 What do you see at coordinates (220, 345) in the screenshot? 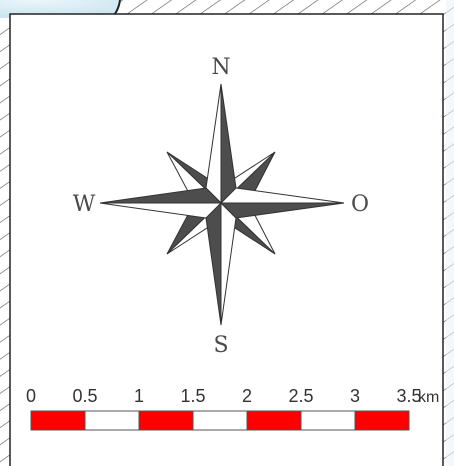
I see `compass-label-south: S` at bounding box center [220, 345].